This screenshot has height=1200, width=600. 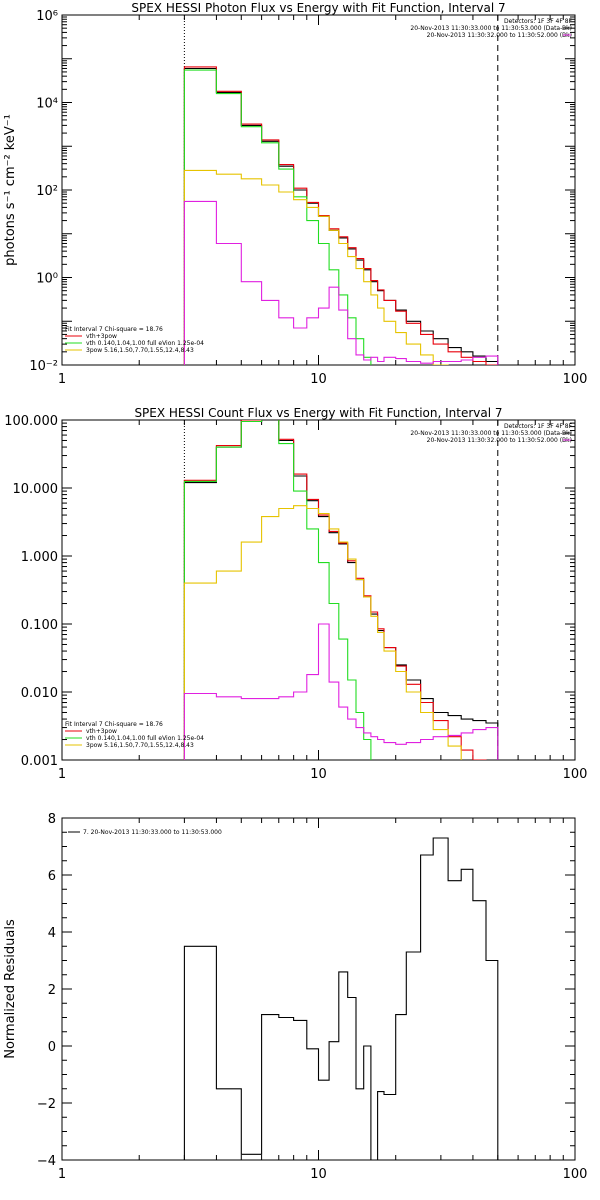 What do you see at coordinates (39, 693) in the screenshot?
I see `y-tick-label: 0.010` at bounding box center [39, 693].